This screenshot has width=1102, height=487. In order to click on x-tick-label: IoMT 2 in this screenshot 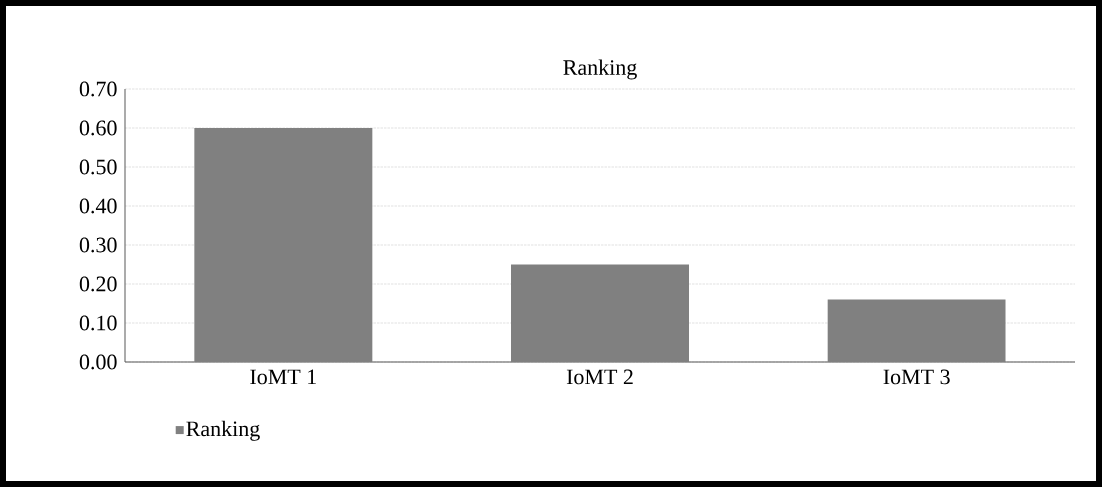, I will do `click(599, 377)`.